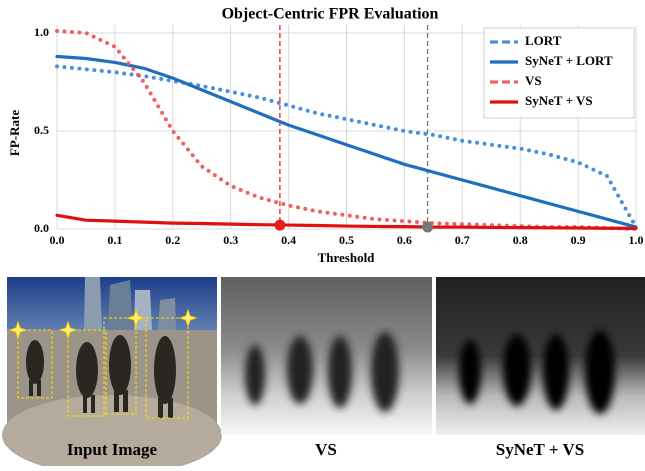  I want to click on series-line, so click(346, 222).